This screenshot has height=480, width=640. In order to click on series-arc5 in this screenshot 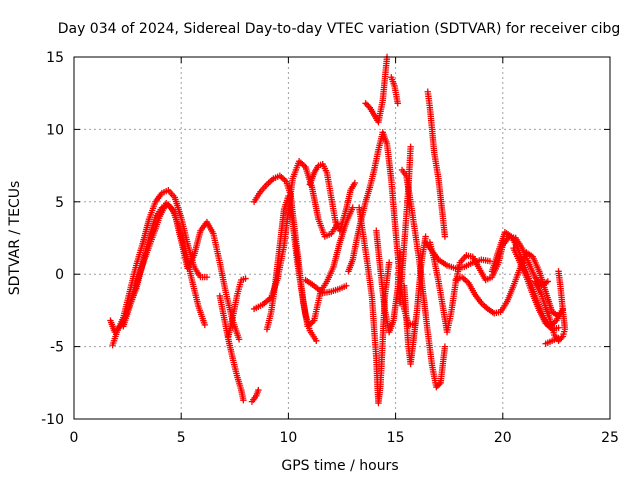, I will do `click(237, 307)`.